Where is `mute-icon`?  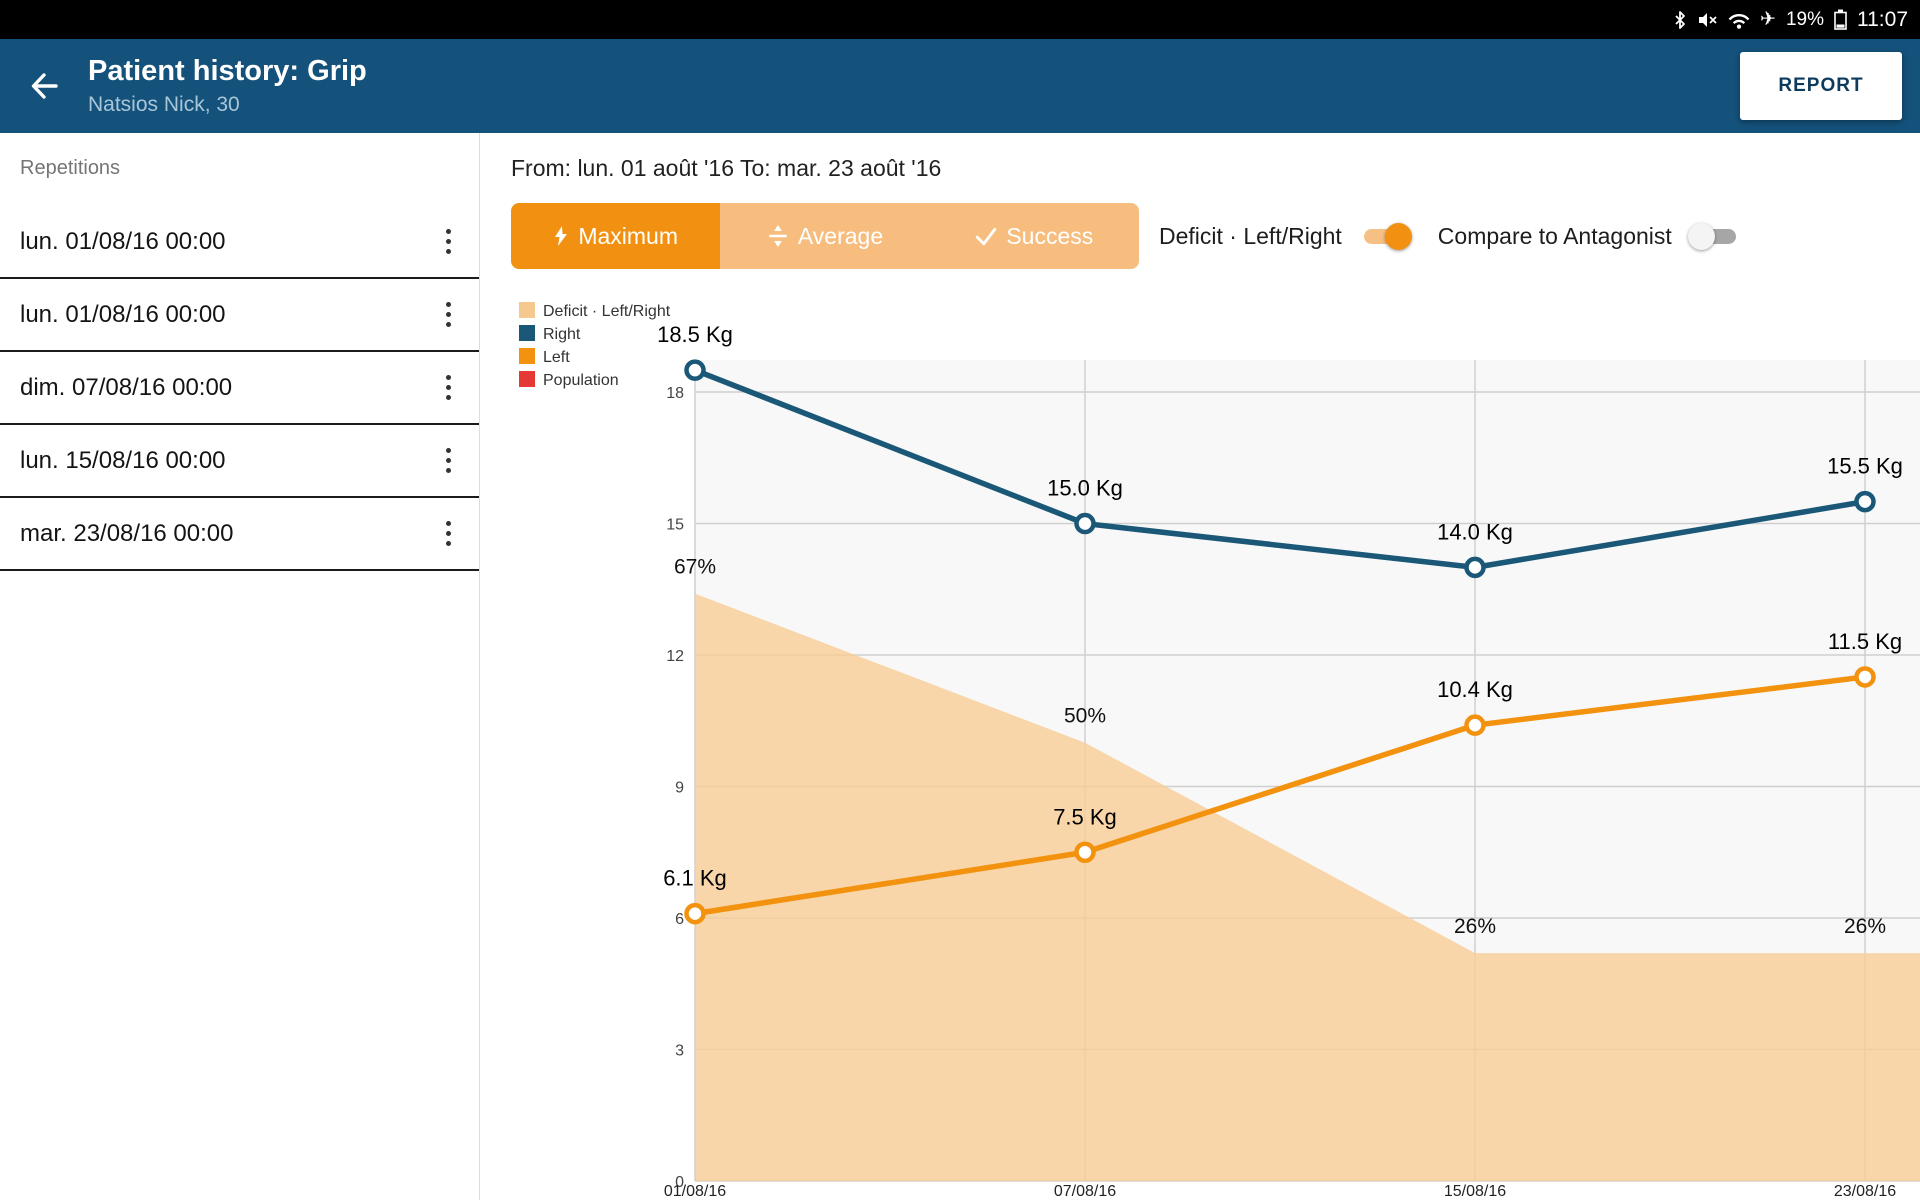 mute-icon is located at coordinates (1708, 20).